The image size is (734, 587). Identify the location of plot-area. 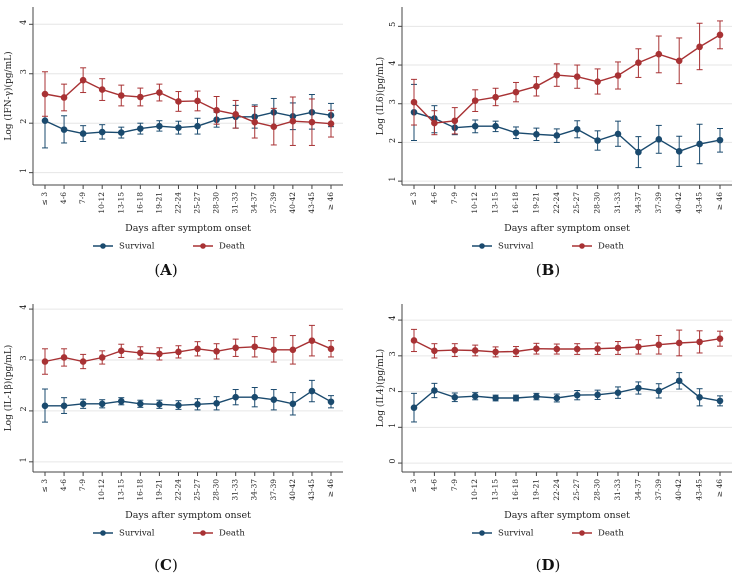
(567, 388).